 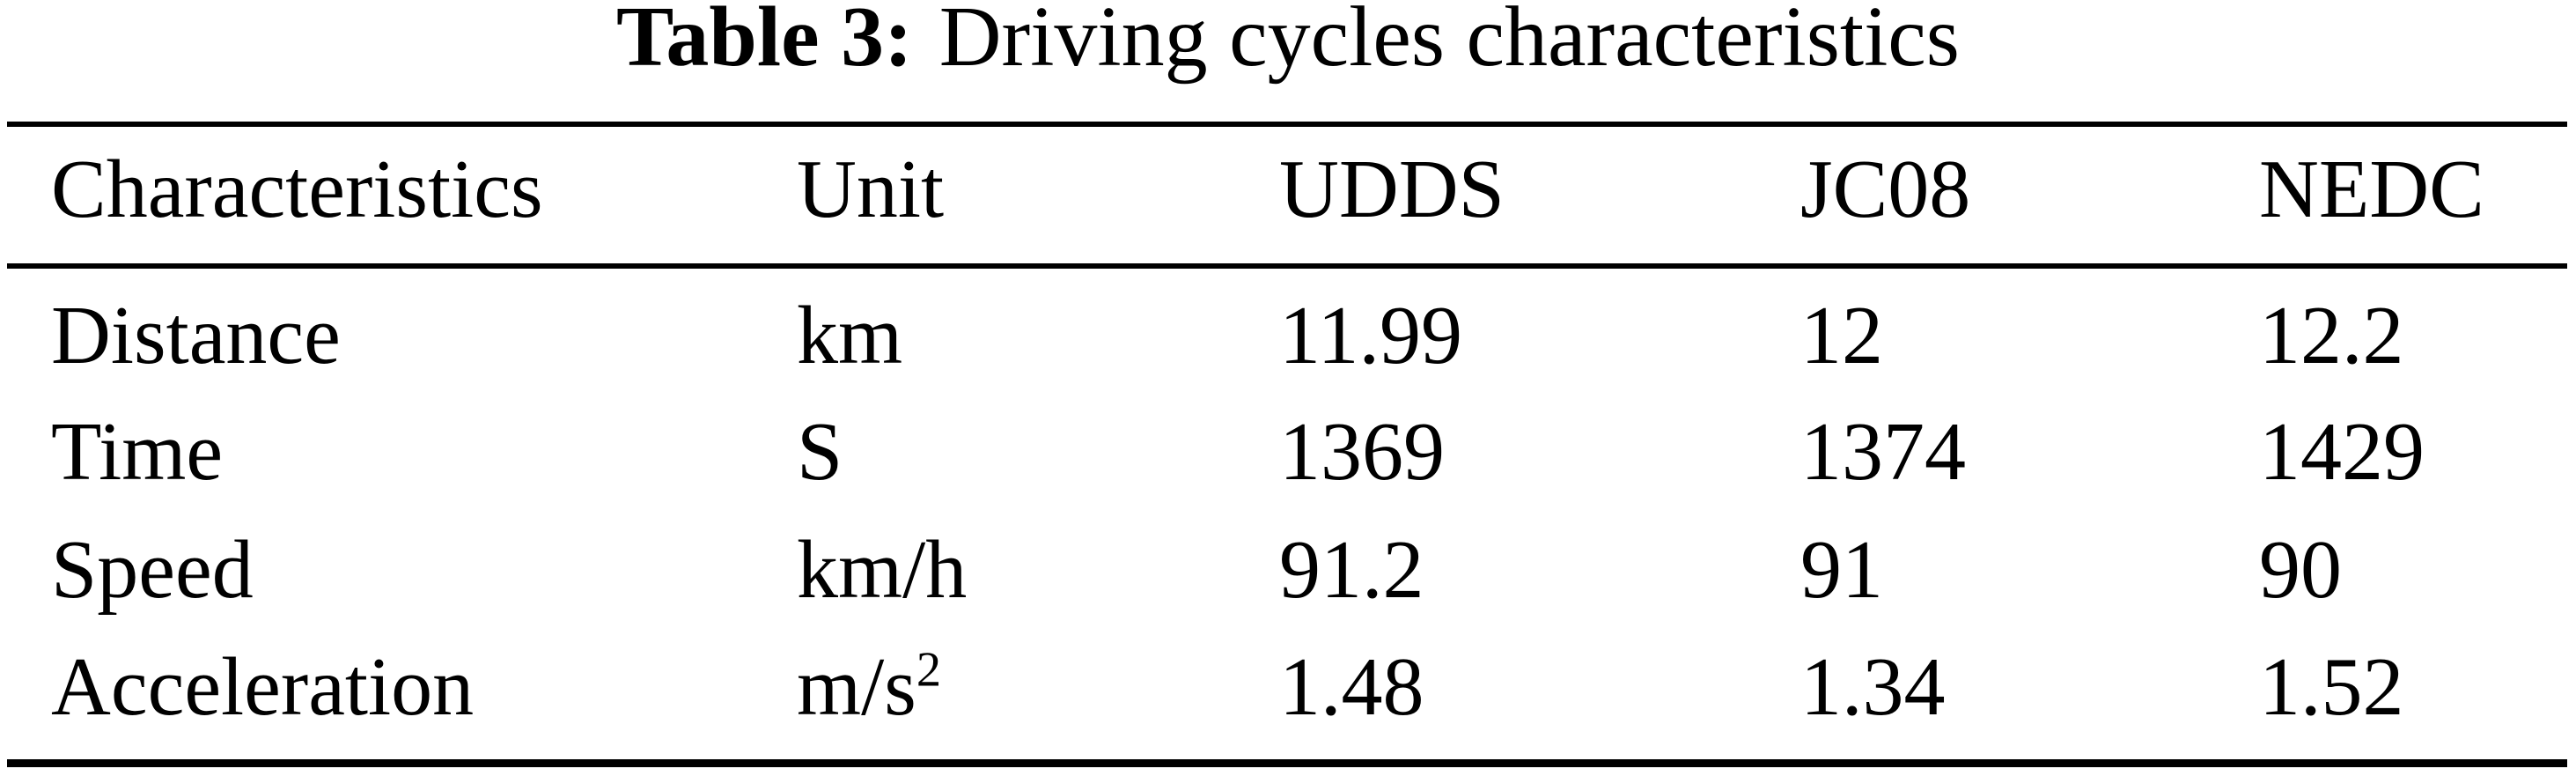 I want to click on column-header-unit: Unit, so click(x=871, y=189).